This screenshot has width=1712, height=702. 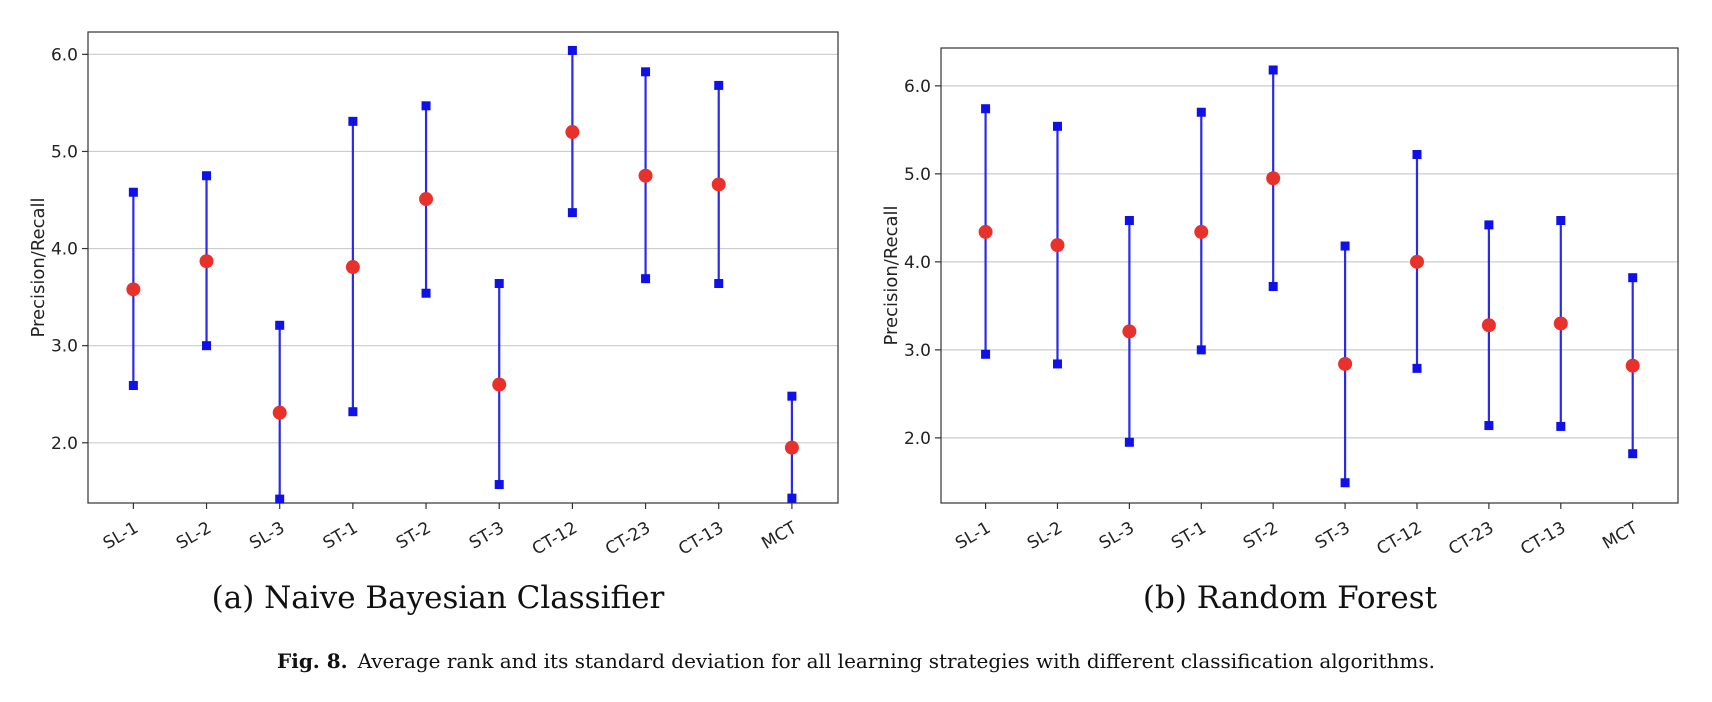 I want to click on caption-label: Fig. 8., so click(x=312, y=661).